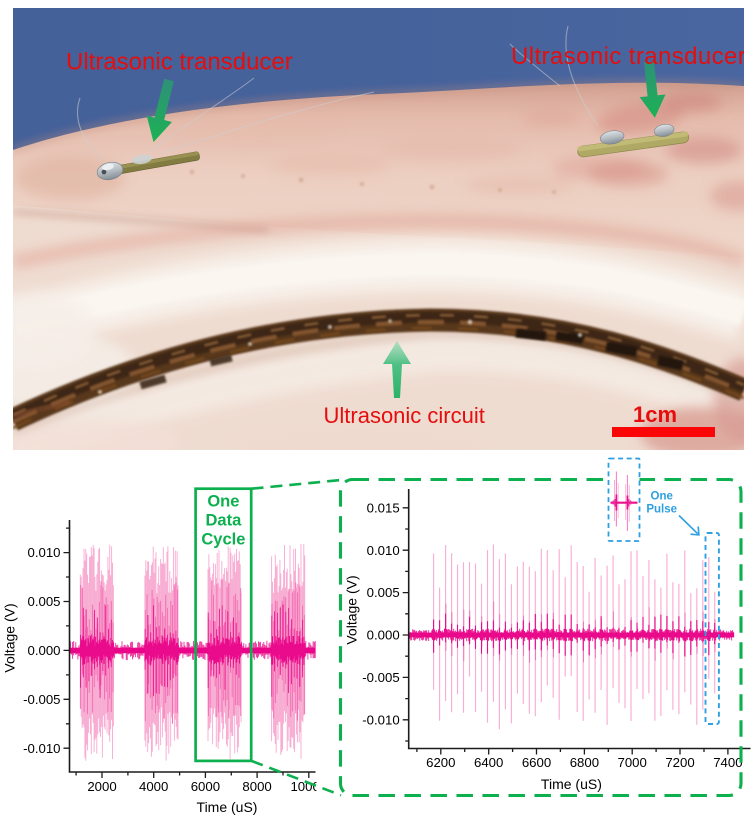 This screenshot has height=822, width=754. Describe the element at coordinates (536, 762) in the screenshot. I see `svg-text: 6600` at that location.